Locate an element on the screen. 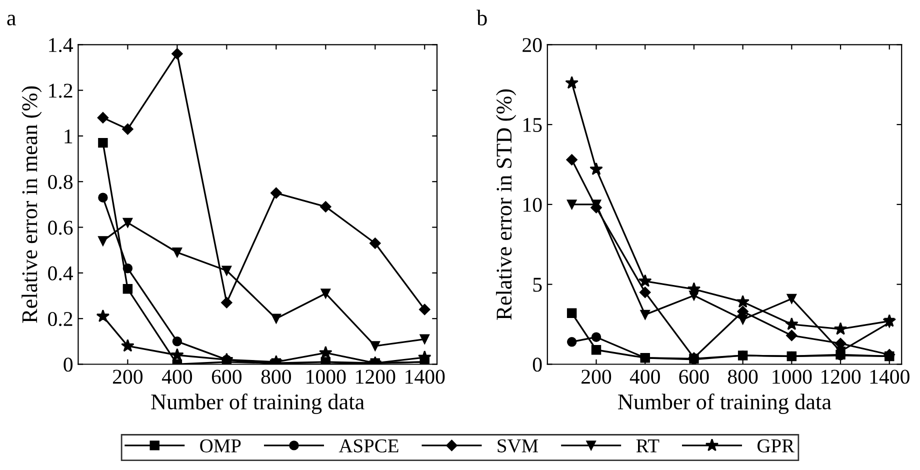 The image size is (920, 470). y-tick-label: 10 is located at coordinates (533, 205).